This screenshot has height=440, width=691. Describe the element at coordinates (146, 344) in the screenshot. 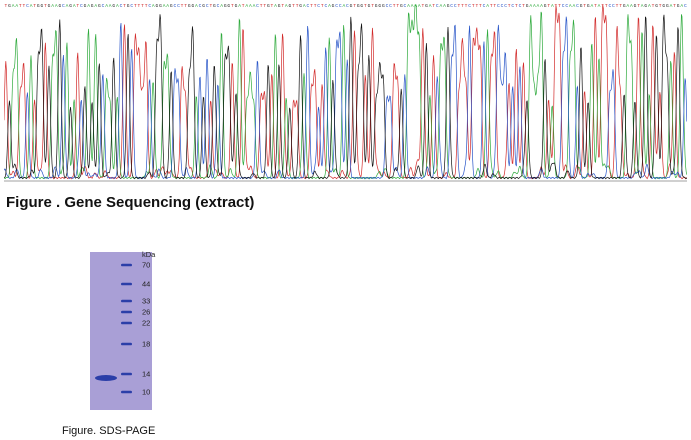

I see `marker-label: 18` at that location.